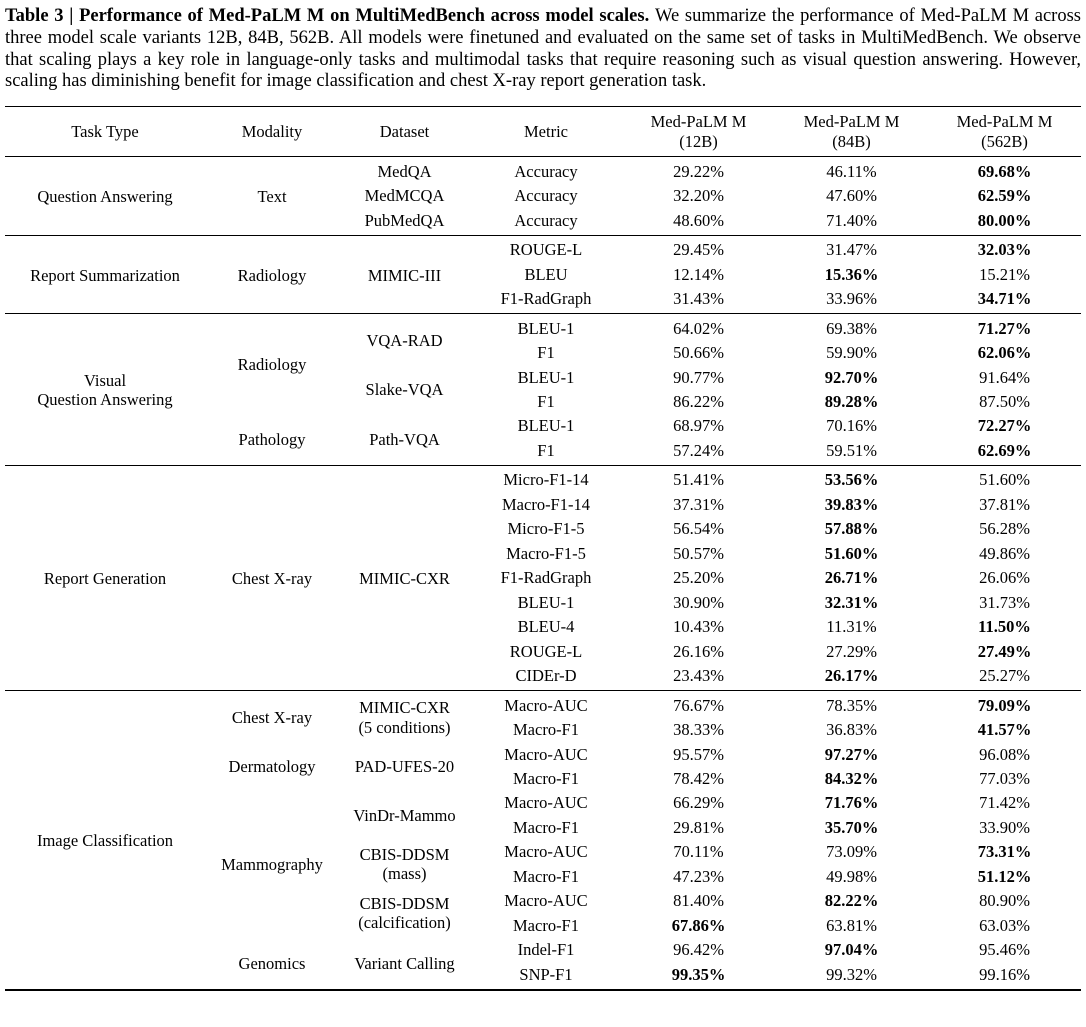 The image size is (1086, 1027). What do you see at coordinates (851, 529) in the screenshot?
I see `value-cell: 57.88%` at bounding box center [851, 529].